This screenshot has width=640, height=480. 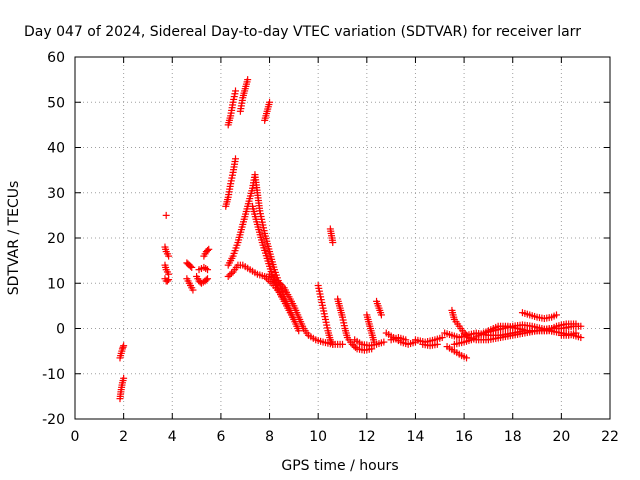 What do you see at coordinates (53, 375) in the screenshot?
I see `y-tick-label: -10` at bounding box center [53, 375].